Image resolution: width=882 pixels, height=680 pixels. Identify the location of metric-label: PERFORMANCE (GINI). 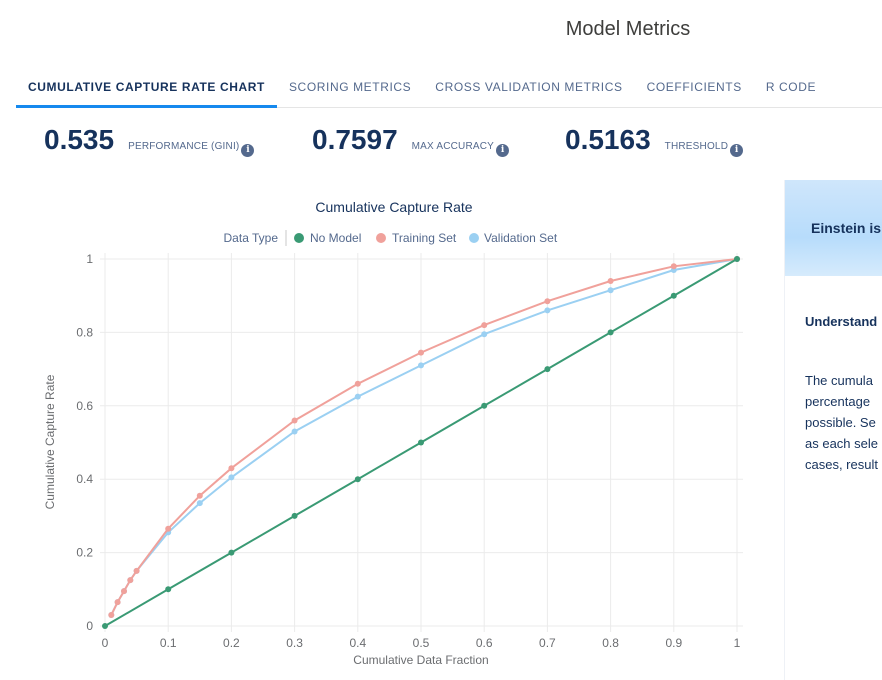
(184, 146).